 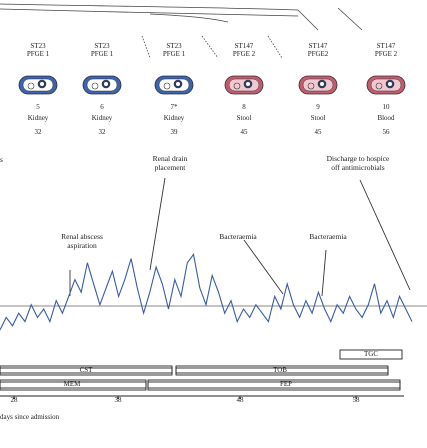 I want to click on isolate-day: 8, so click(x=244, y=107).